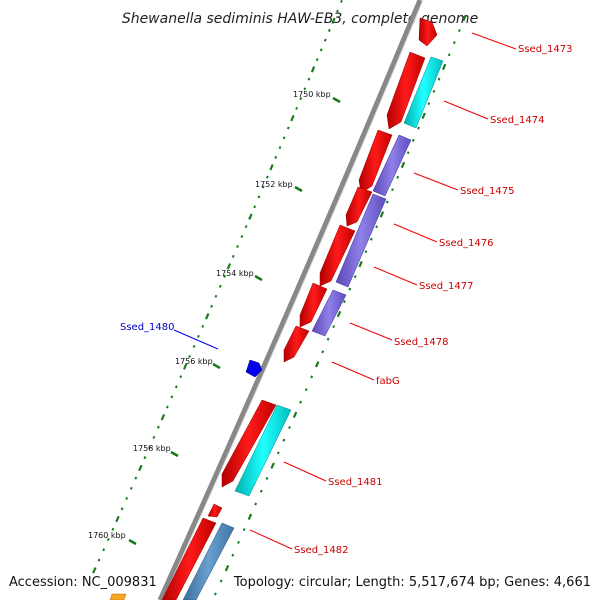  Describe the element at coordinates (446, 286) in the screenshot. I see `gene-label-ssed-1477: Ssed_1477` at that location.